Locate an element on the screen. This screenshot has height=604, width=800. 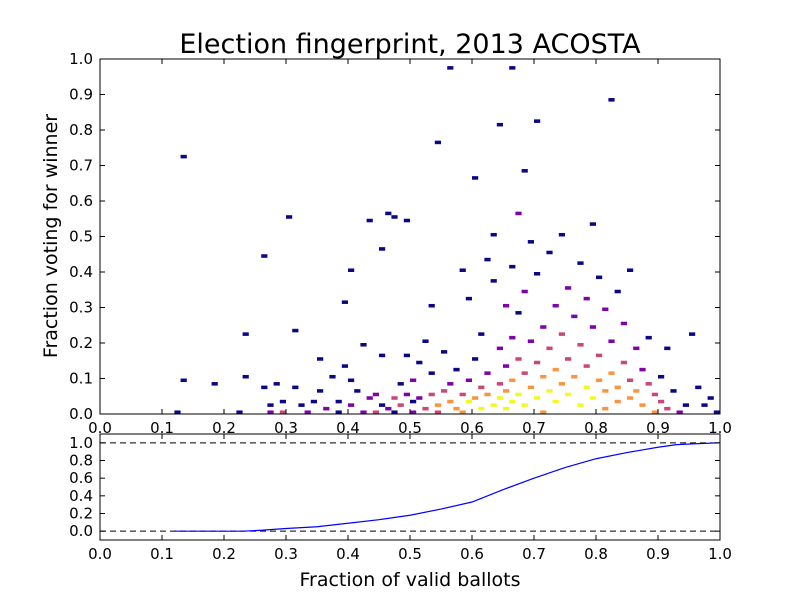
heatmap-x-tick-label: 0.0 is located at coordinates (100, 428).